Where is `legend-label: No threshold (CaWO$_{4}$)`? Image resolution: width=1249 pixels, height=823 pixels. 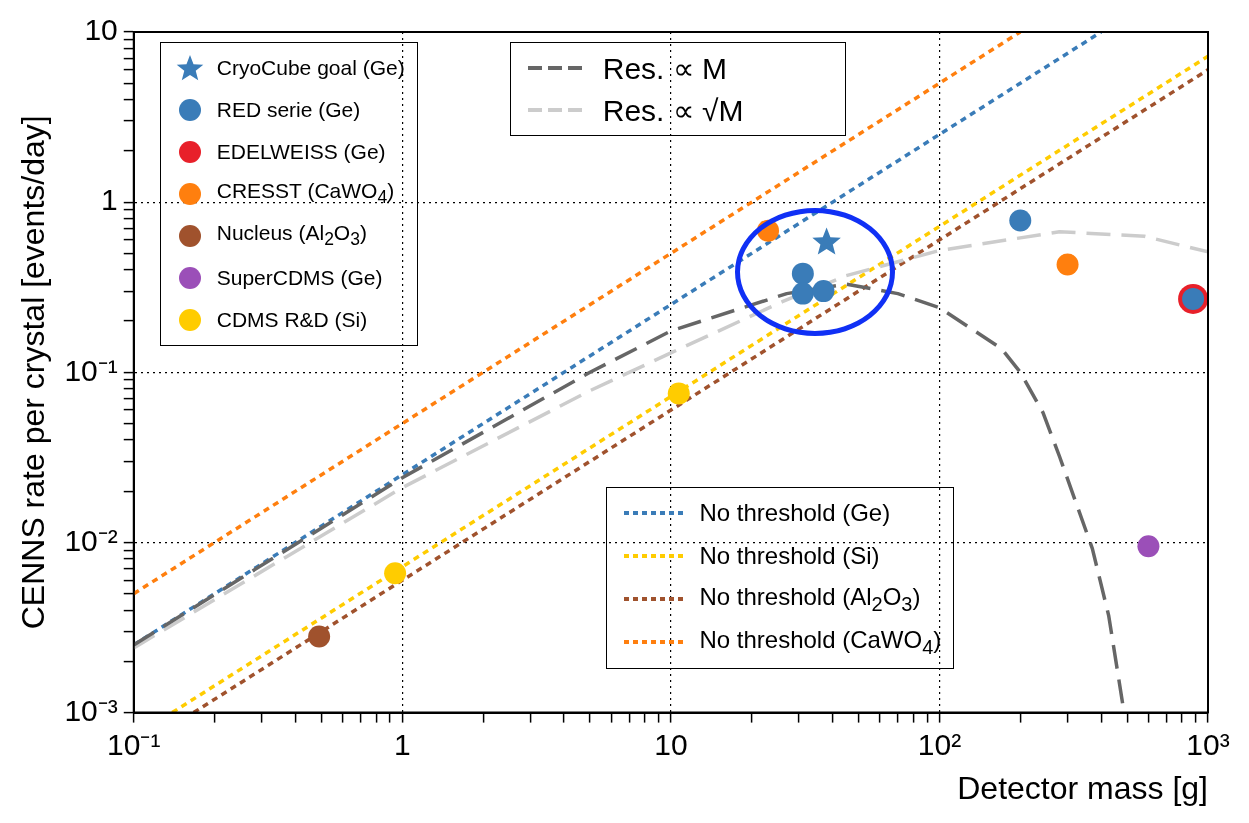 legend-label: No threshold (CaWO$_{4}$) is located at coordinates (820, 642).